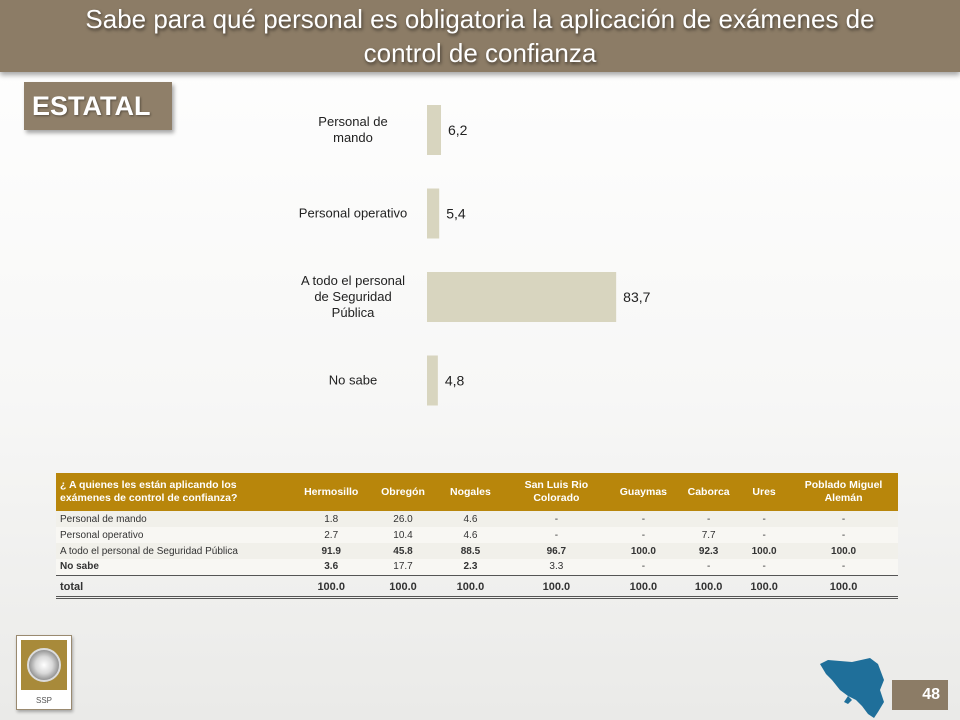  Describe the element at coordinates (458, 130) in the screenshot. I see `value-label-0: 6,2` at that location.